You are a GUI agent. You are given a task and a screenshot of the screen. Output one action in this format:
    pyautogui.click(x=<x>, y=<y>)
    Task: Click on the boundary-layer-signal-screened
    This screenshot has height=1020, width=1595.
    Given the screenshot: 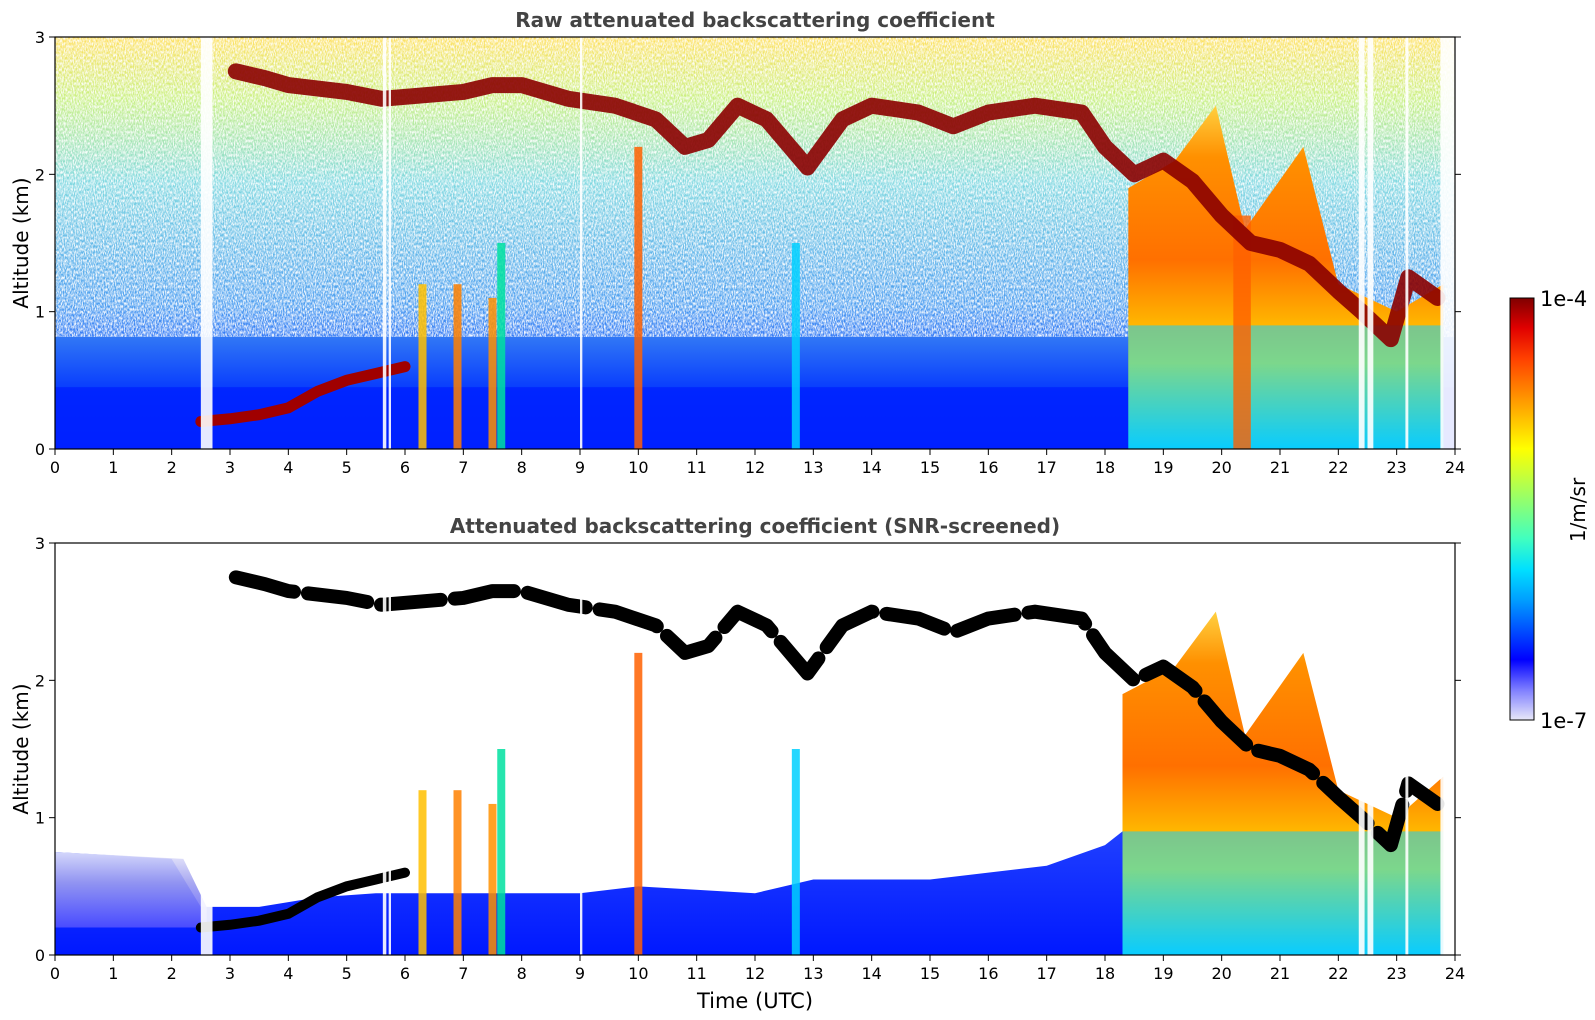 What is the action you would take?
    pyautogui.click(x=589, y=893)
    